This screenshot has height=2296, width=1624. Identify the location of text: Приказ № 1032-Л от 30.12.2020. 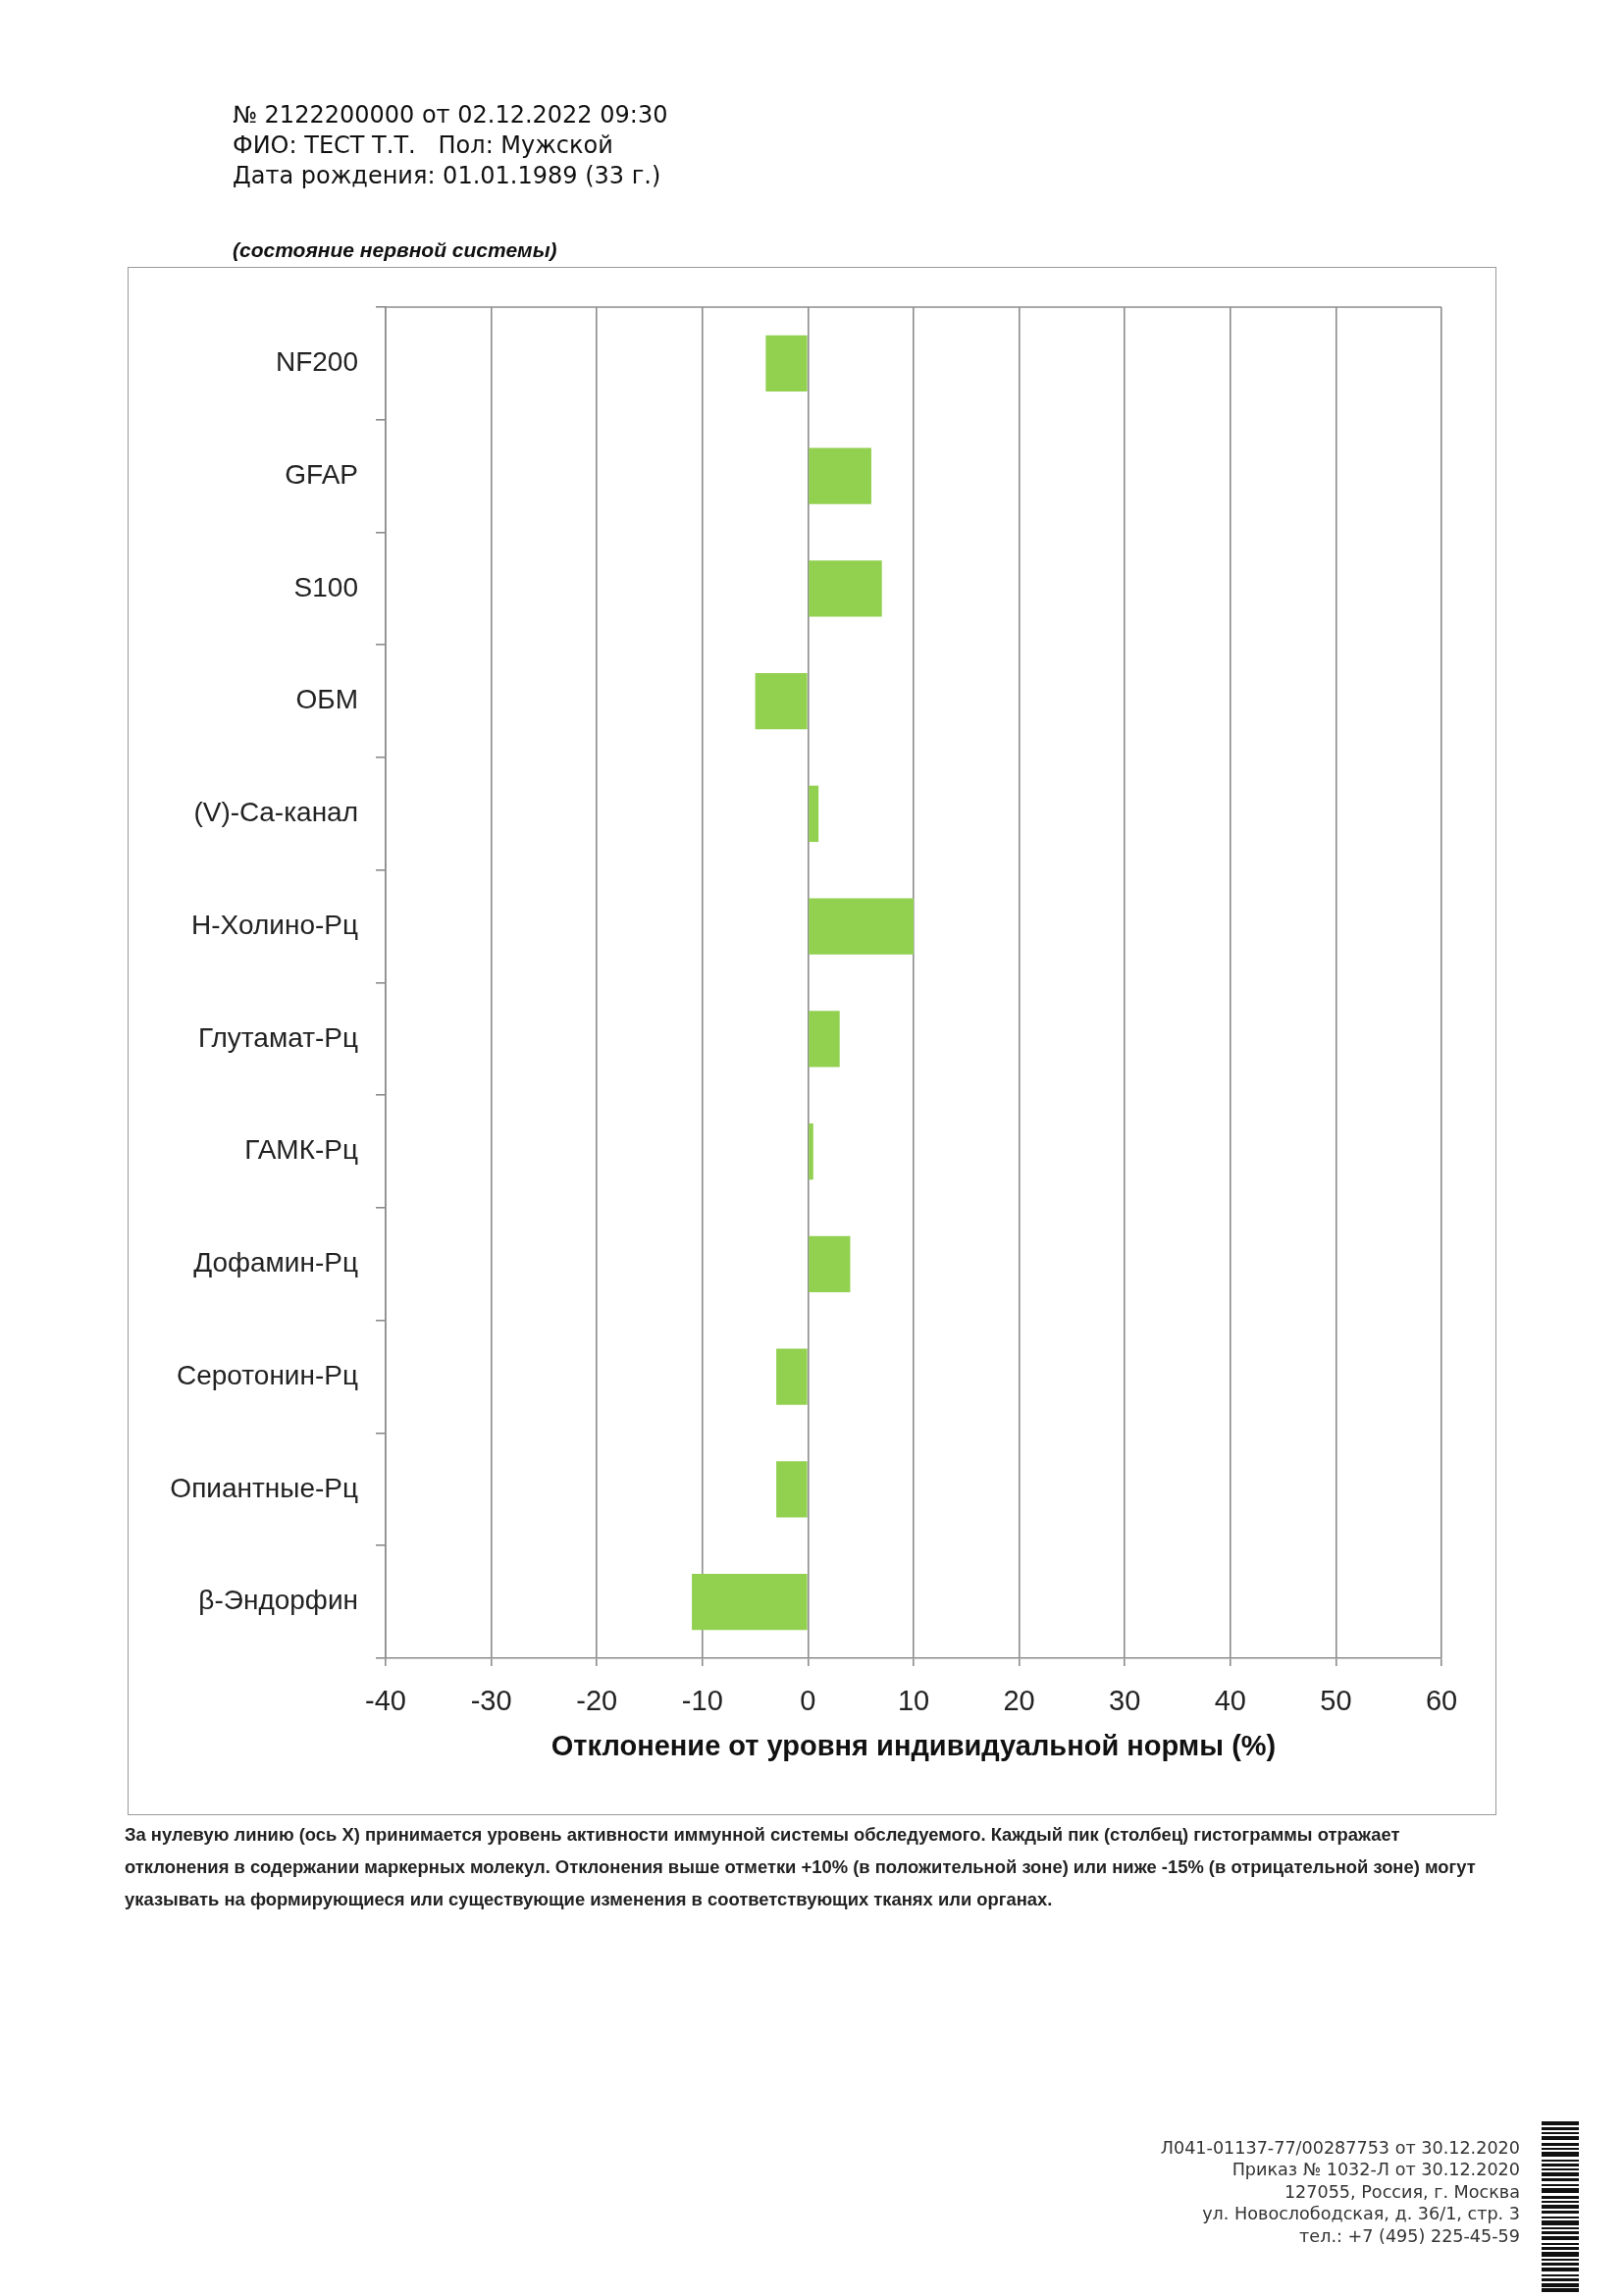
(1375, 2170).